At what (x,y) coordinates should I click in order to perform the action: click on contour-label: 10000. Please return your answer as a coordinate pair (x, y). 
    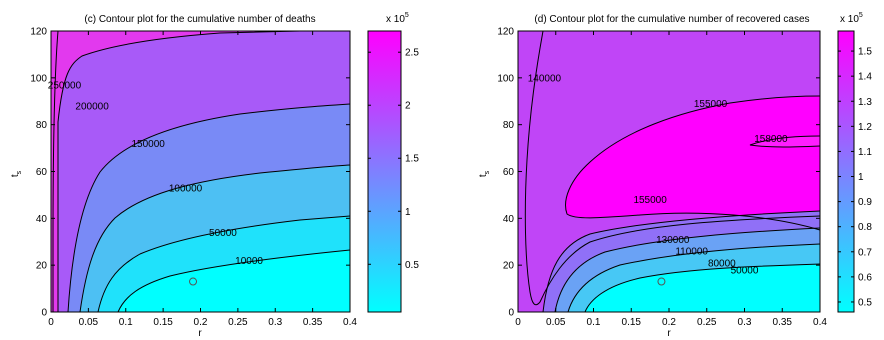
    Looking at the image, I should click on (249, 261).